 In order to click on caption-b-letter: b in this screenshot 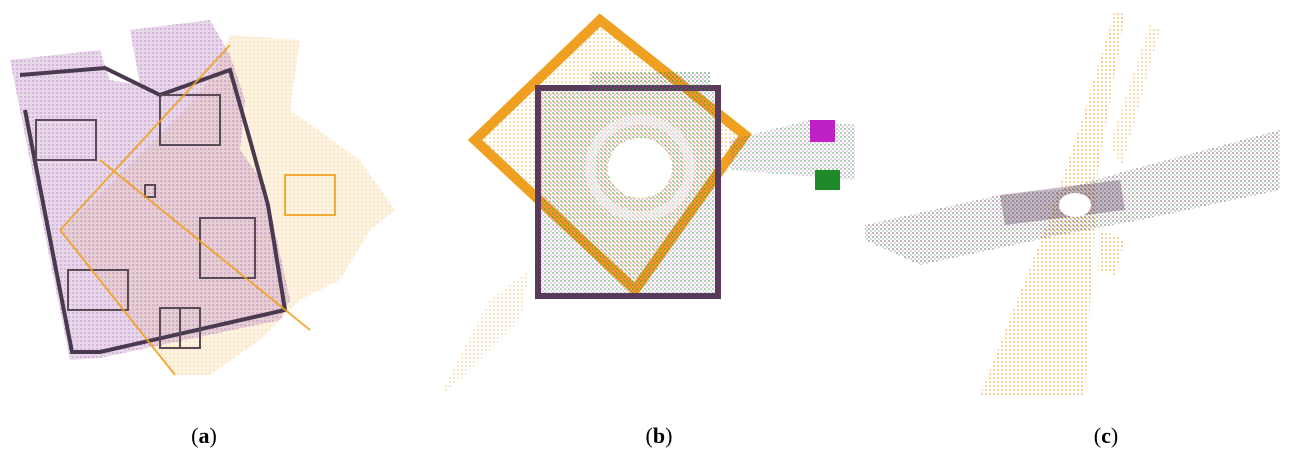, I will do `click(659, 435)`.